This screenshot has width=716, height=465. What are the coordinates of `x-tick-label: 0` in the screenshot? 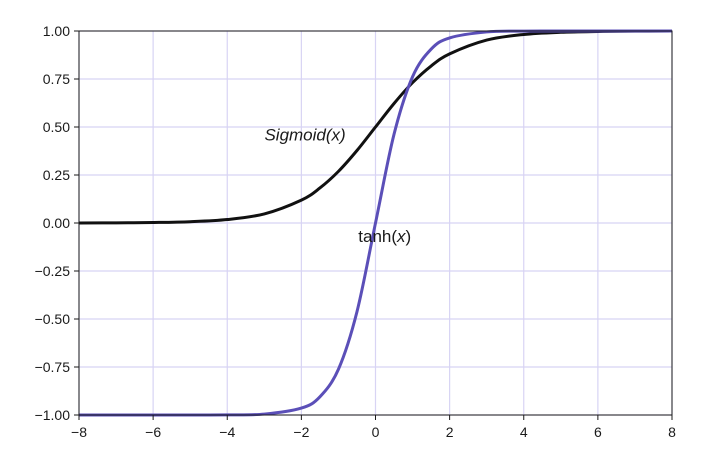 It's located at (376, 432).